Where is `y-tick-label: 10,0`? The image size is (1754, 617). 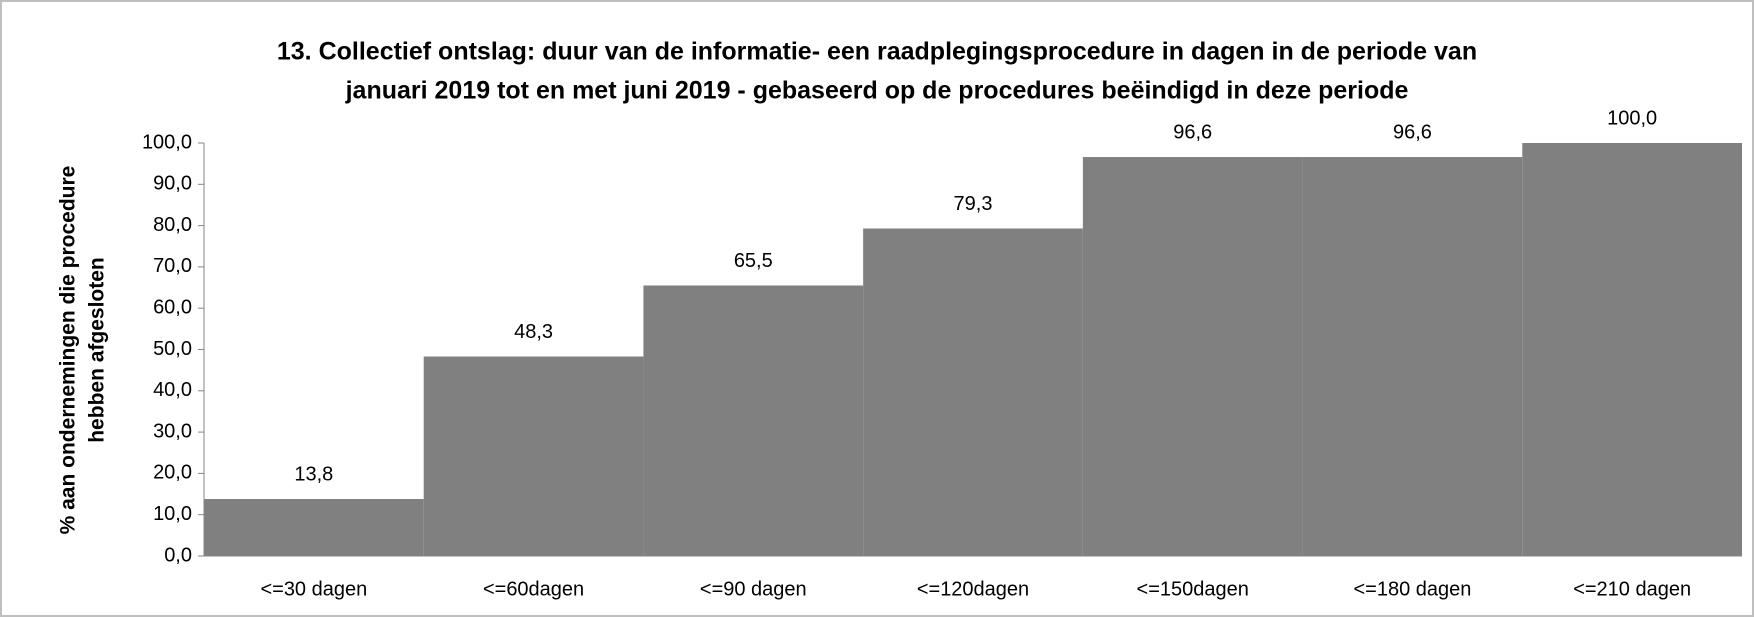
y-tick-label: 10,0 is located at coordinates (172, 514).